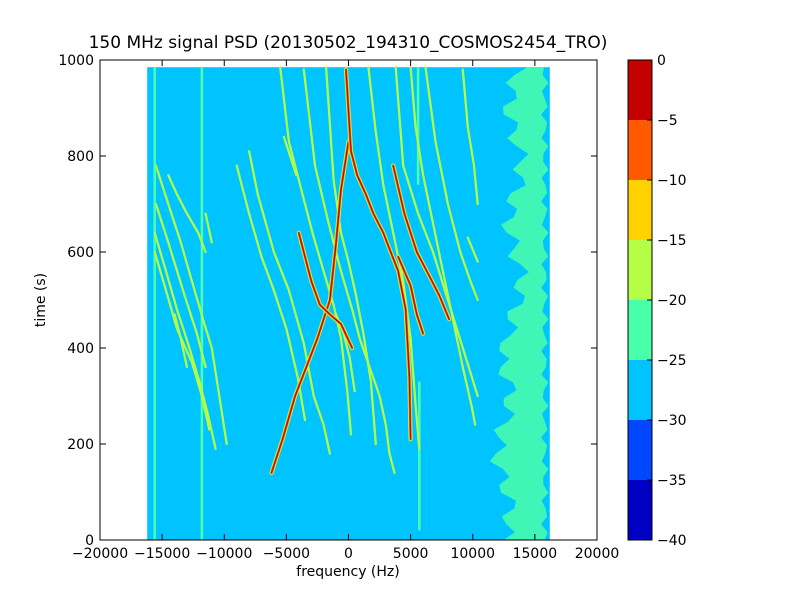 The height and width of the screenshot is (600, 800). What do you see at coordinates (286, 554) in the screenshot?
I see `x-tick-label: −5000` at bounding box center [286, 554].